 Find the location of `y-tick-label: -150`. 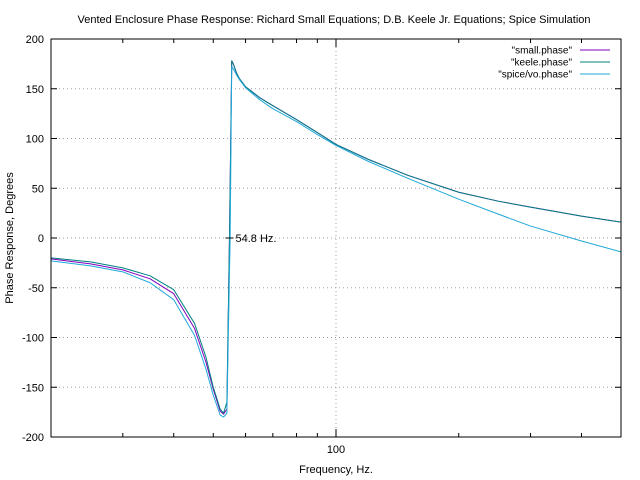

y-tick-label: -150 is located at coordinates (33, 388).